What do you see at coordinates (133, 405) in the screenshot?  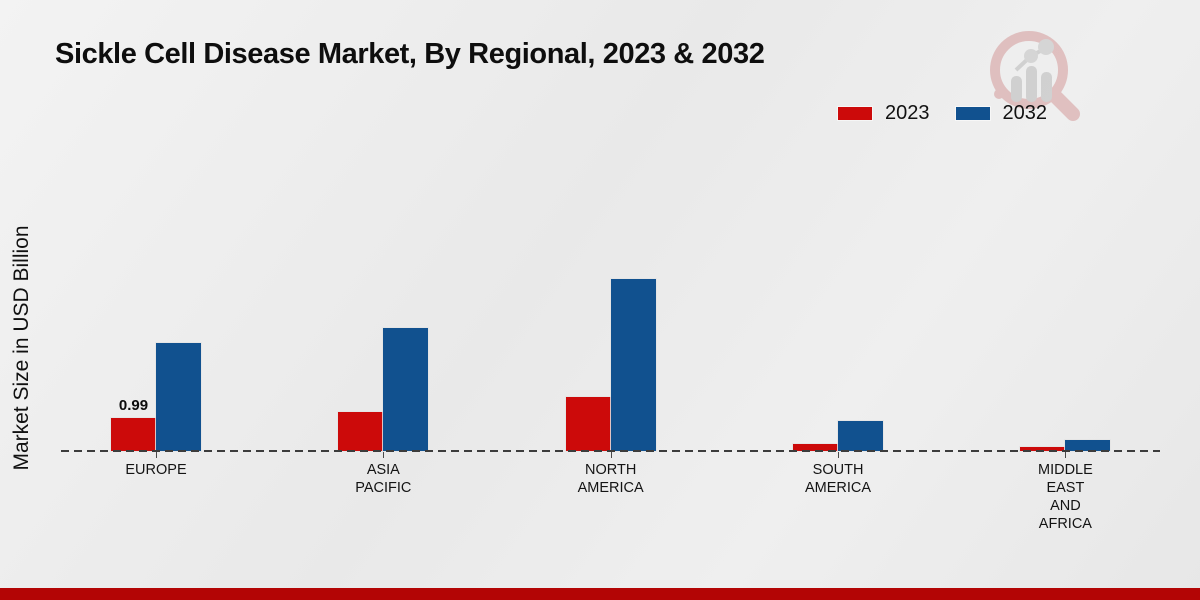 I see `bar-value-label-europe-2023: 0.99` at bounding box center [133, 405].